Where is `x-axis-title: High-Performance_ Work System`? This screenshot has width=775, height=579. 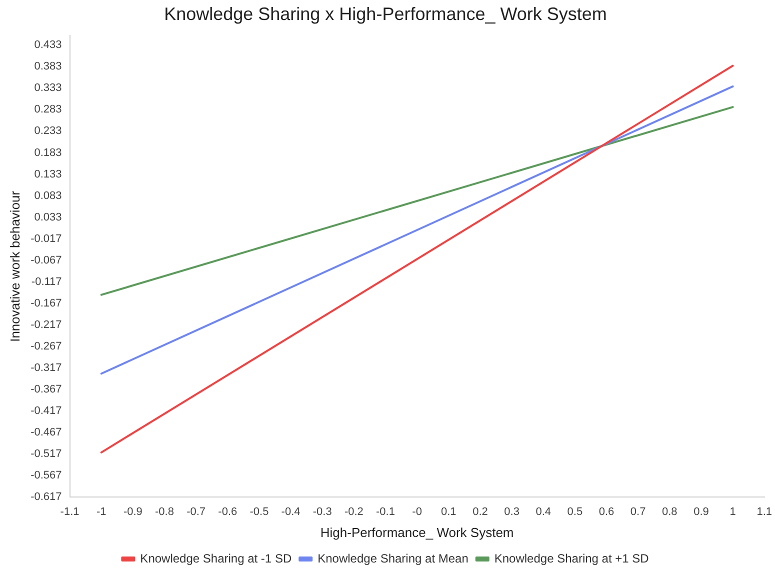
x-axis-title: High-Performance_ Work System is located at coordinates (417, 532).